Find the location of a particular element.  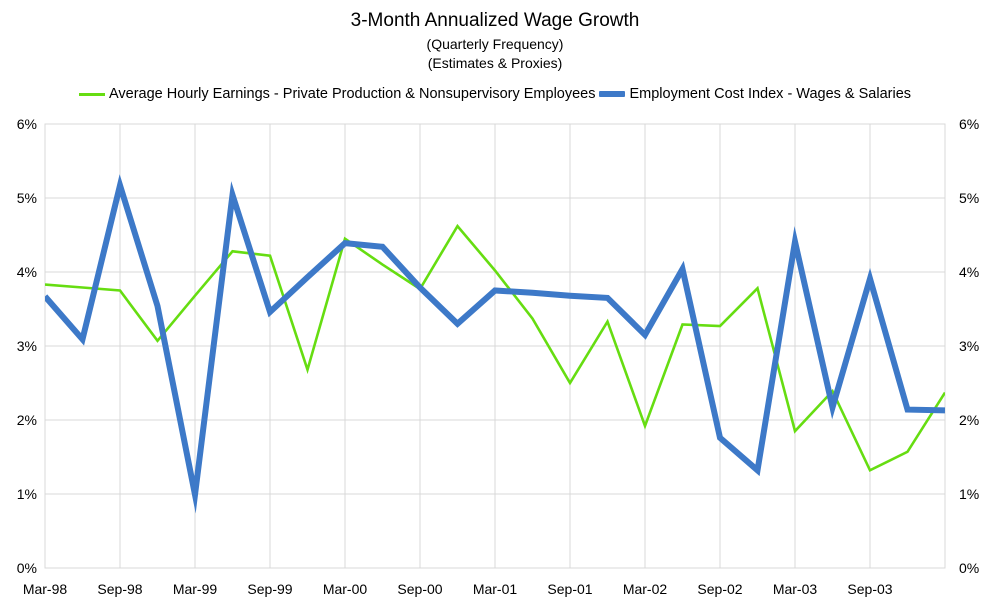

y-tick-label-left: 0% is located at coordinates (27, 568).